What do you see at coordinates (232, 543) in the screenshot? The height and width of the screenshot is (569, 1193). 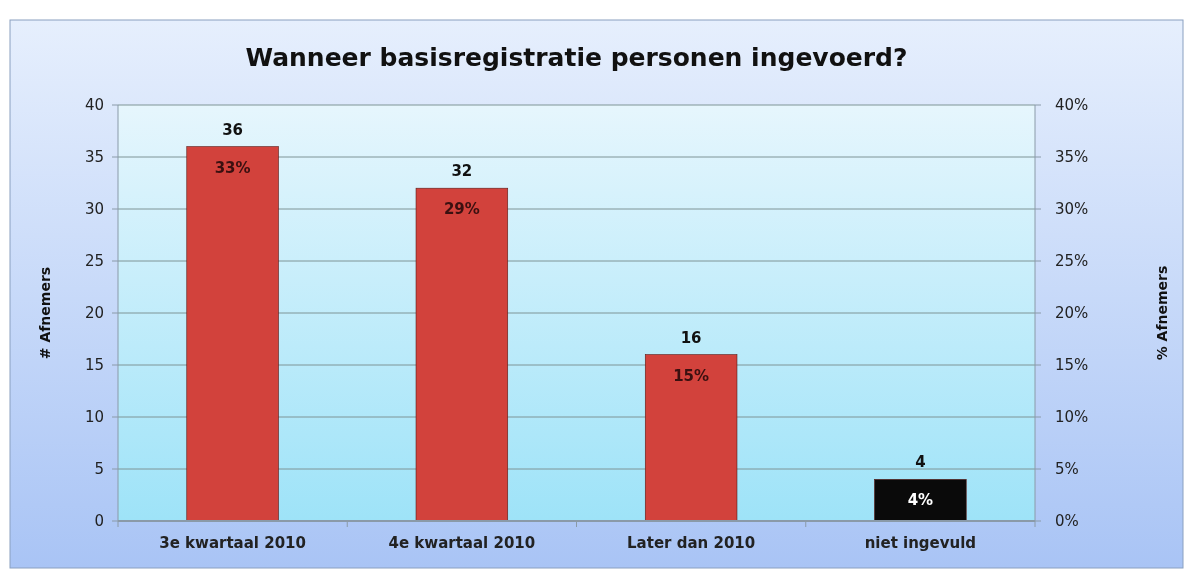 I see `x-tick-label: 3e kwartaal 2010` at bounding box center [232, 543].